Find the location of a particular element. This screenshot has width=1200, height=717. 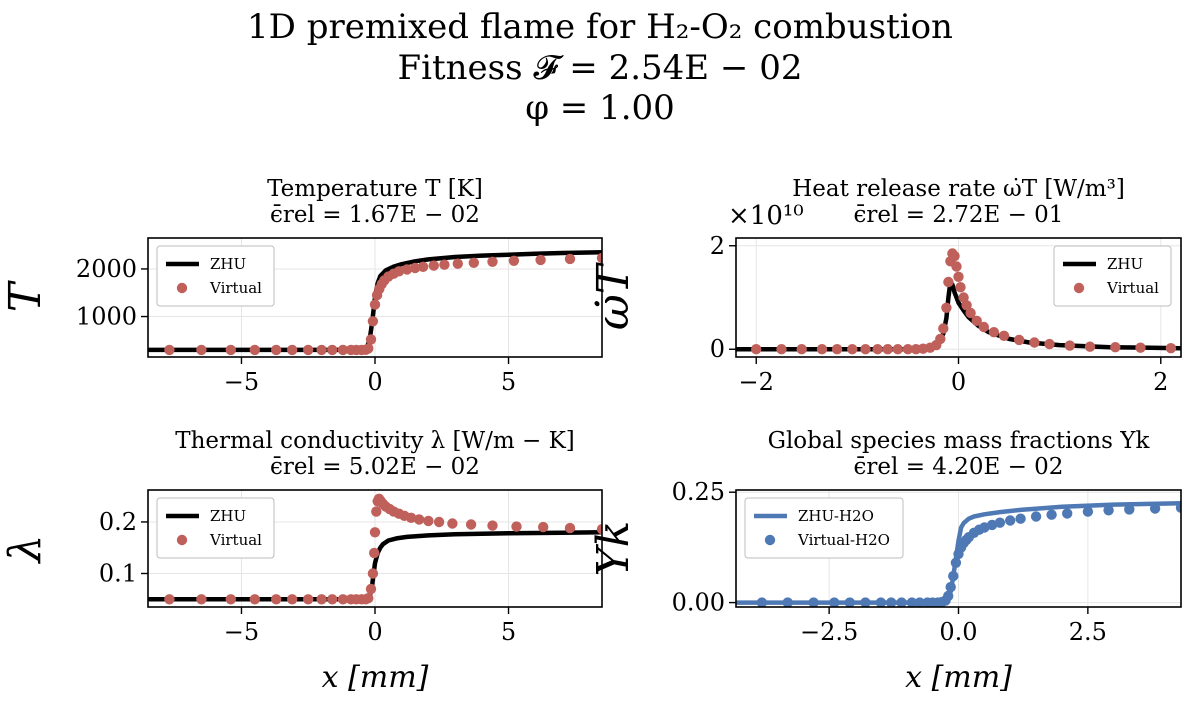

x-tick-label: 2.5 is located at coordinates (1088, 632).